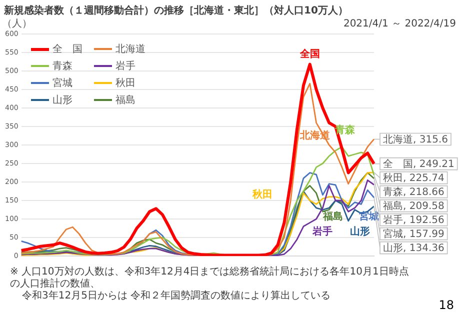 This screenshot has height=320, width=462. I want to click on legend-label: 福島, so click(125, 100).